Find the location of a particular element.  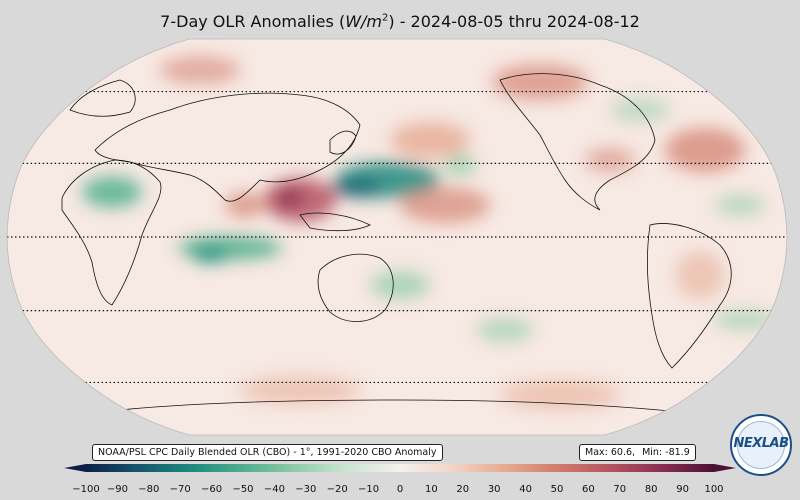

colorbar-extend-min is located at coordinates (75, 468).